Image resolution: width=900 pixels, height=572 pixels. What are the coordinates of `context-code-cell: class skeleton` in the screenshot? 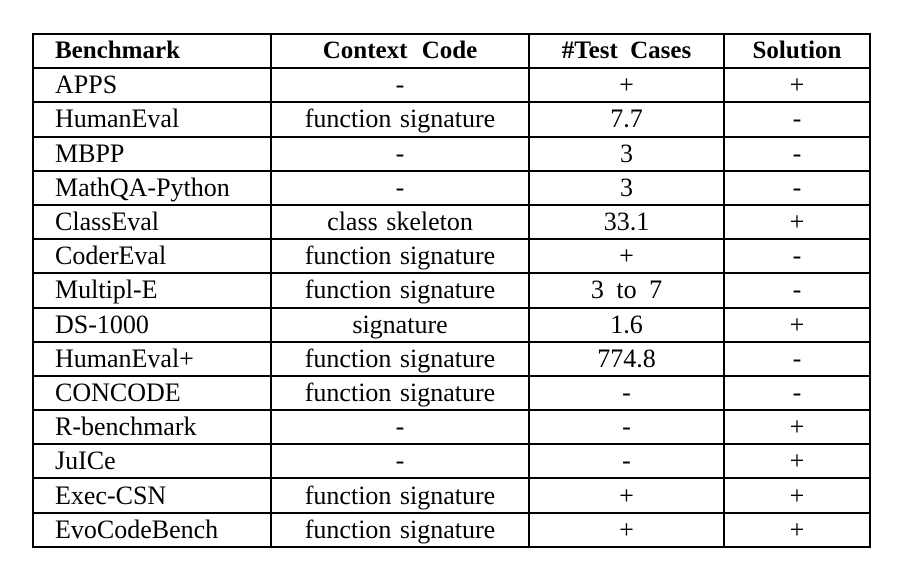 It's located at (400, 222).